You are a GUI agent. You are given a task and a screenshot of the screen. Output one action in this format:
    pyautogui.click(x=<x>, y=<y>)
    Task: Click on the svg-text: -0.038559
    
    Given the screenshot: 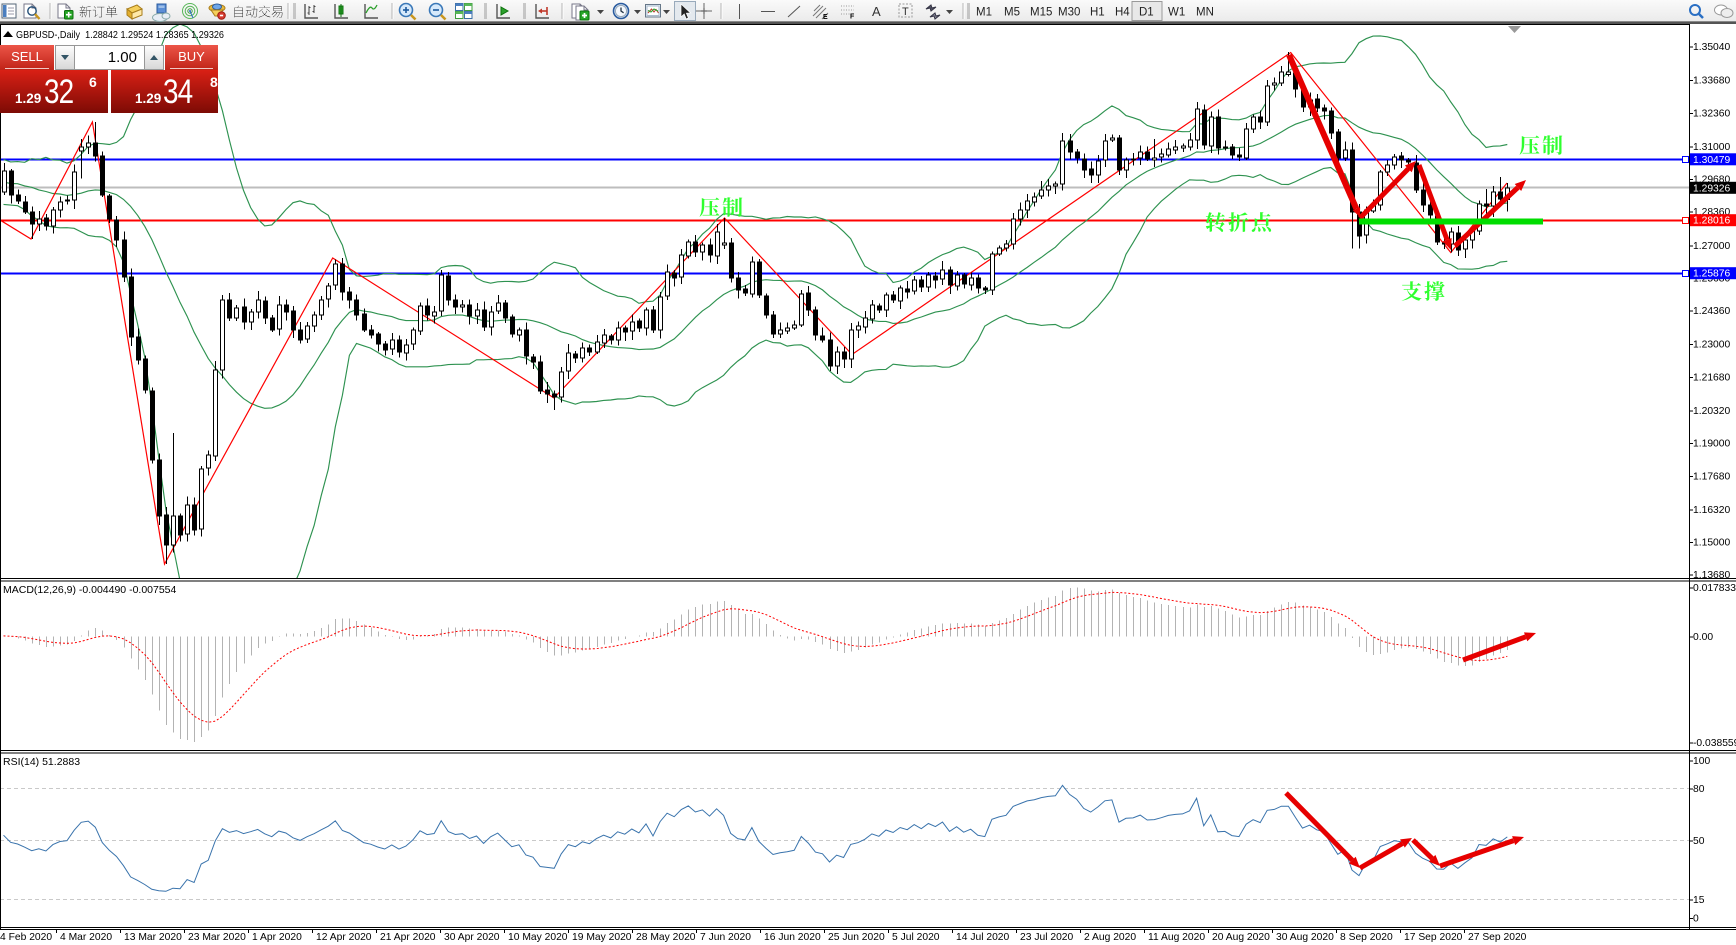 What is the action you would take?
    pyautogui.click(x=1714, y=743)
    